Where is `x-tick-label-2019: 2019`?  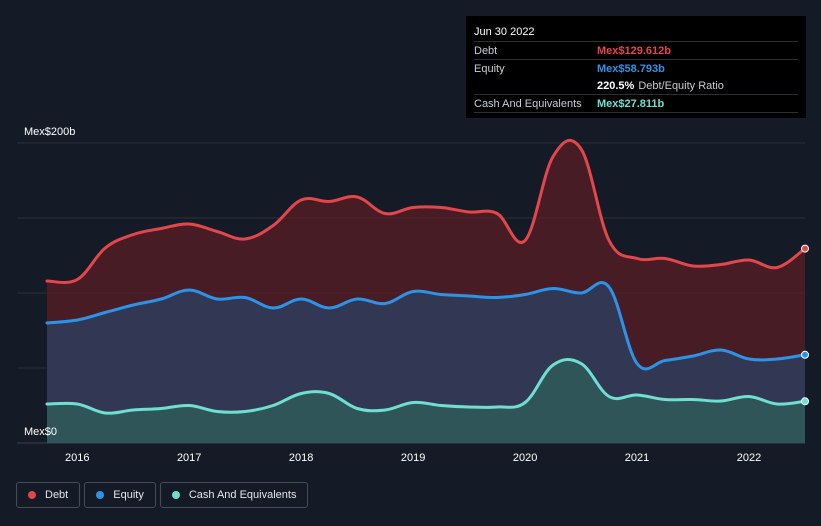 x-tick-label-2019: 2019 is located at coordinates (413, 458).